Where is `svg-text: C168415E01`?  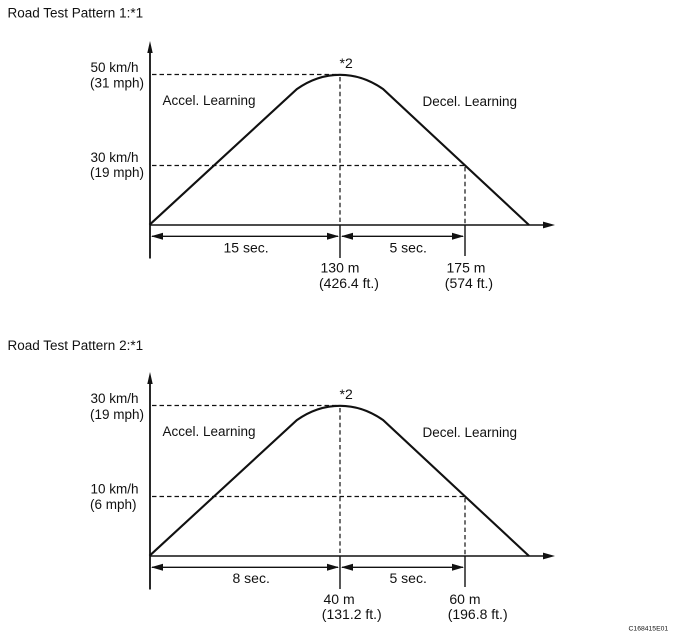 svg-text: C168415E01 is located at coordinates (649, 629).